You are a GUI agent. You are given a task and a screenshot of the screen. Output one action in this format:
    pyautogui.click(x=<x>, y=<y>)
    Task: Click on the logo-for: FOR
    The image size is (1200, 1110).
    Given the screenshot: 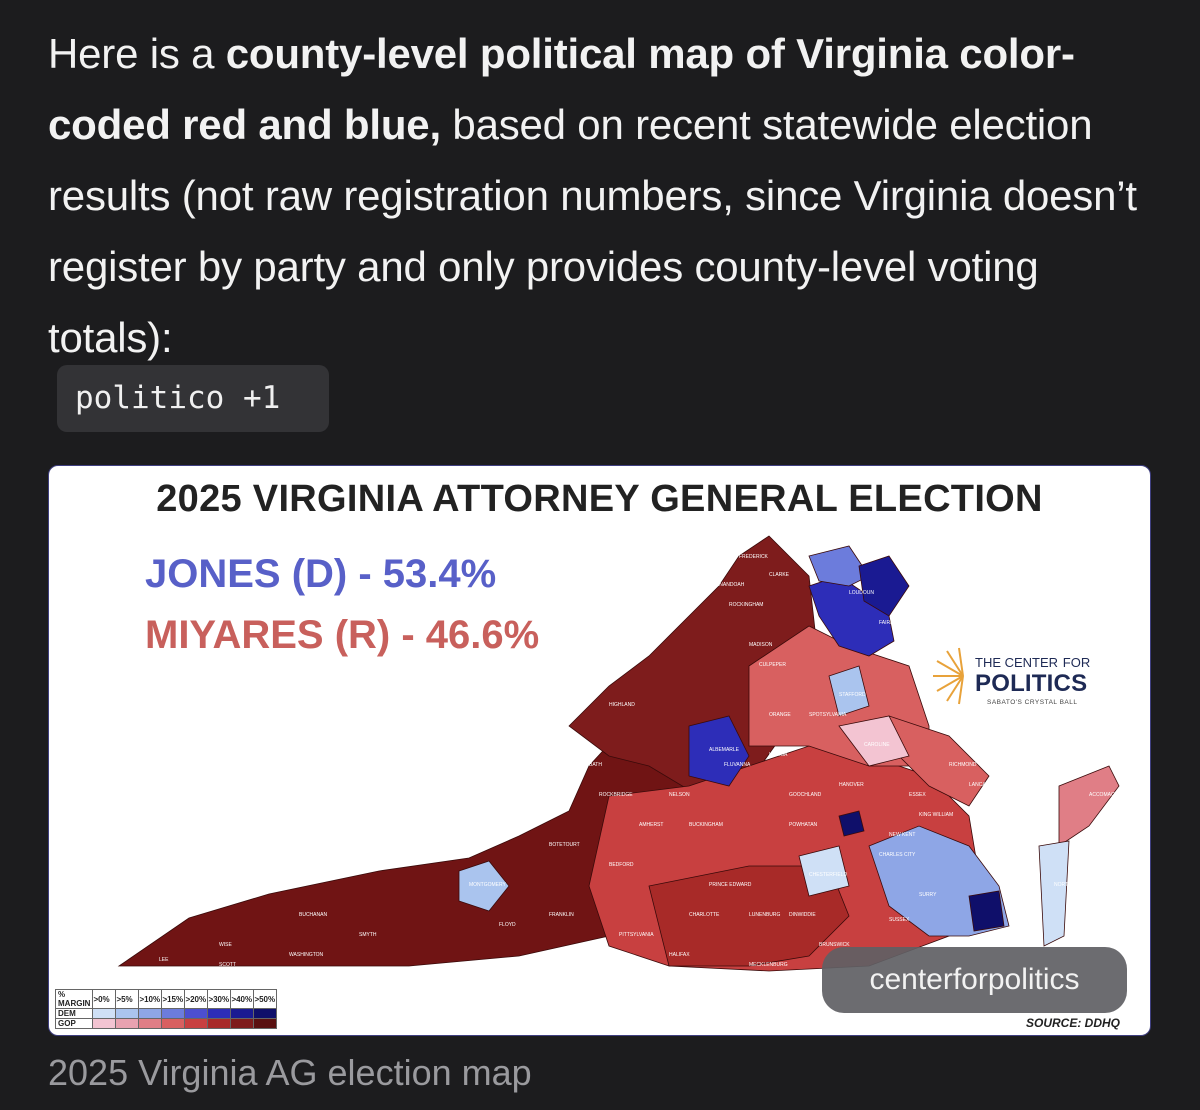 What is the action you would take?
    pyautogui.click(x=1076, y=662)
    